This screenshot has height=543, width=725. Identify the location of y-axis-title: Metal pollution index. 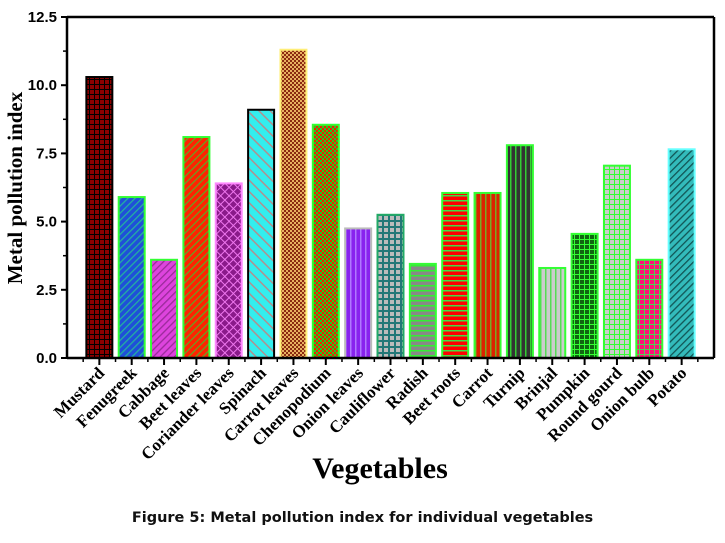
(15, 187).